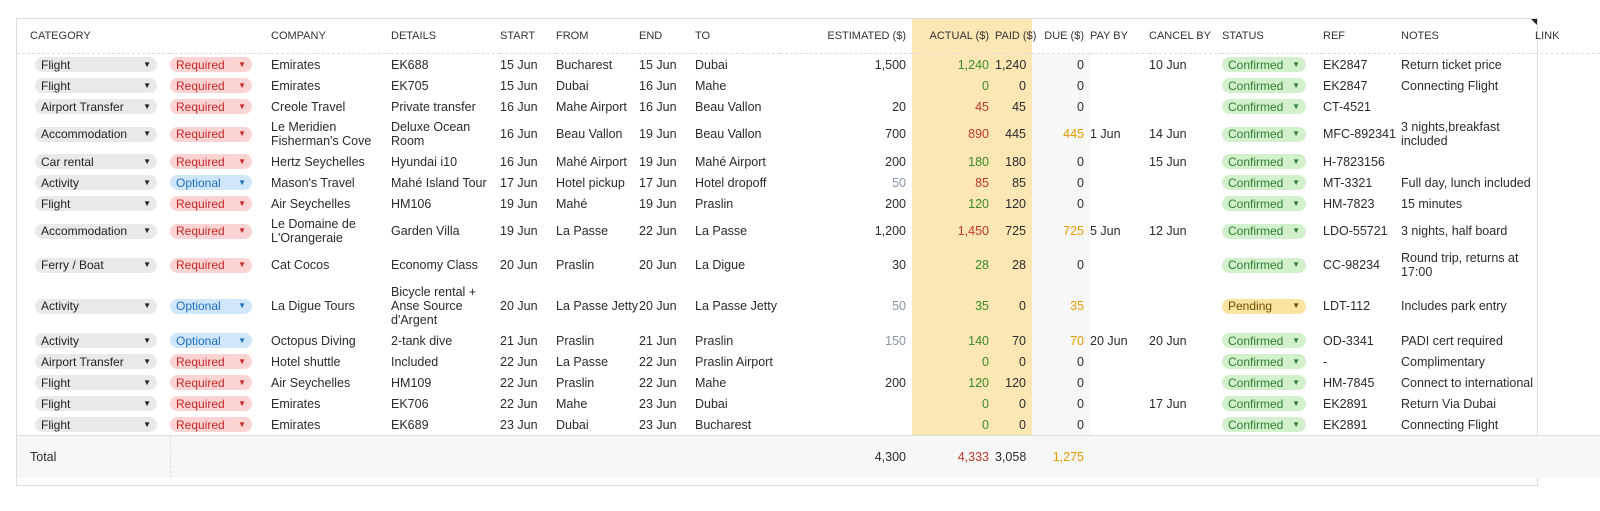 This screenshot has width=1600, height=511. Describe the element at coordinates (1359, 134) in the screenshot. I see `ref-cell: MFC-892341` at that location.